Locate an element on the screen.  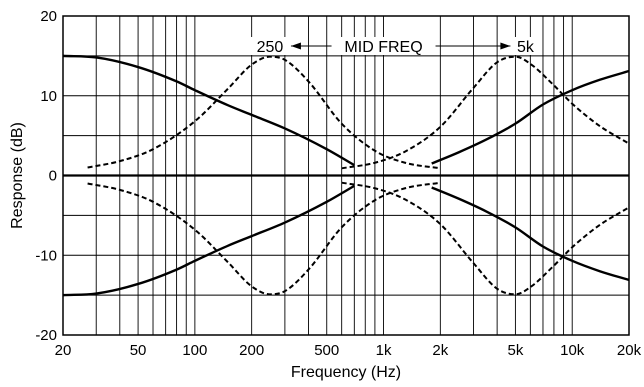
x-tick-label: 1k is located at coordinates (384, 350).